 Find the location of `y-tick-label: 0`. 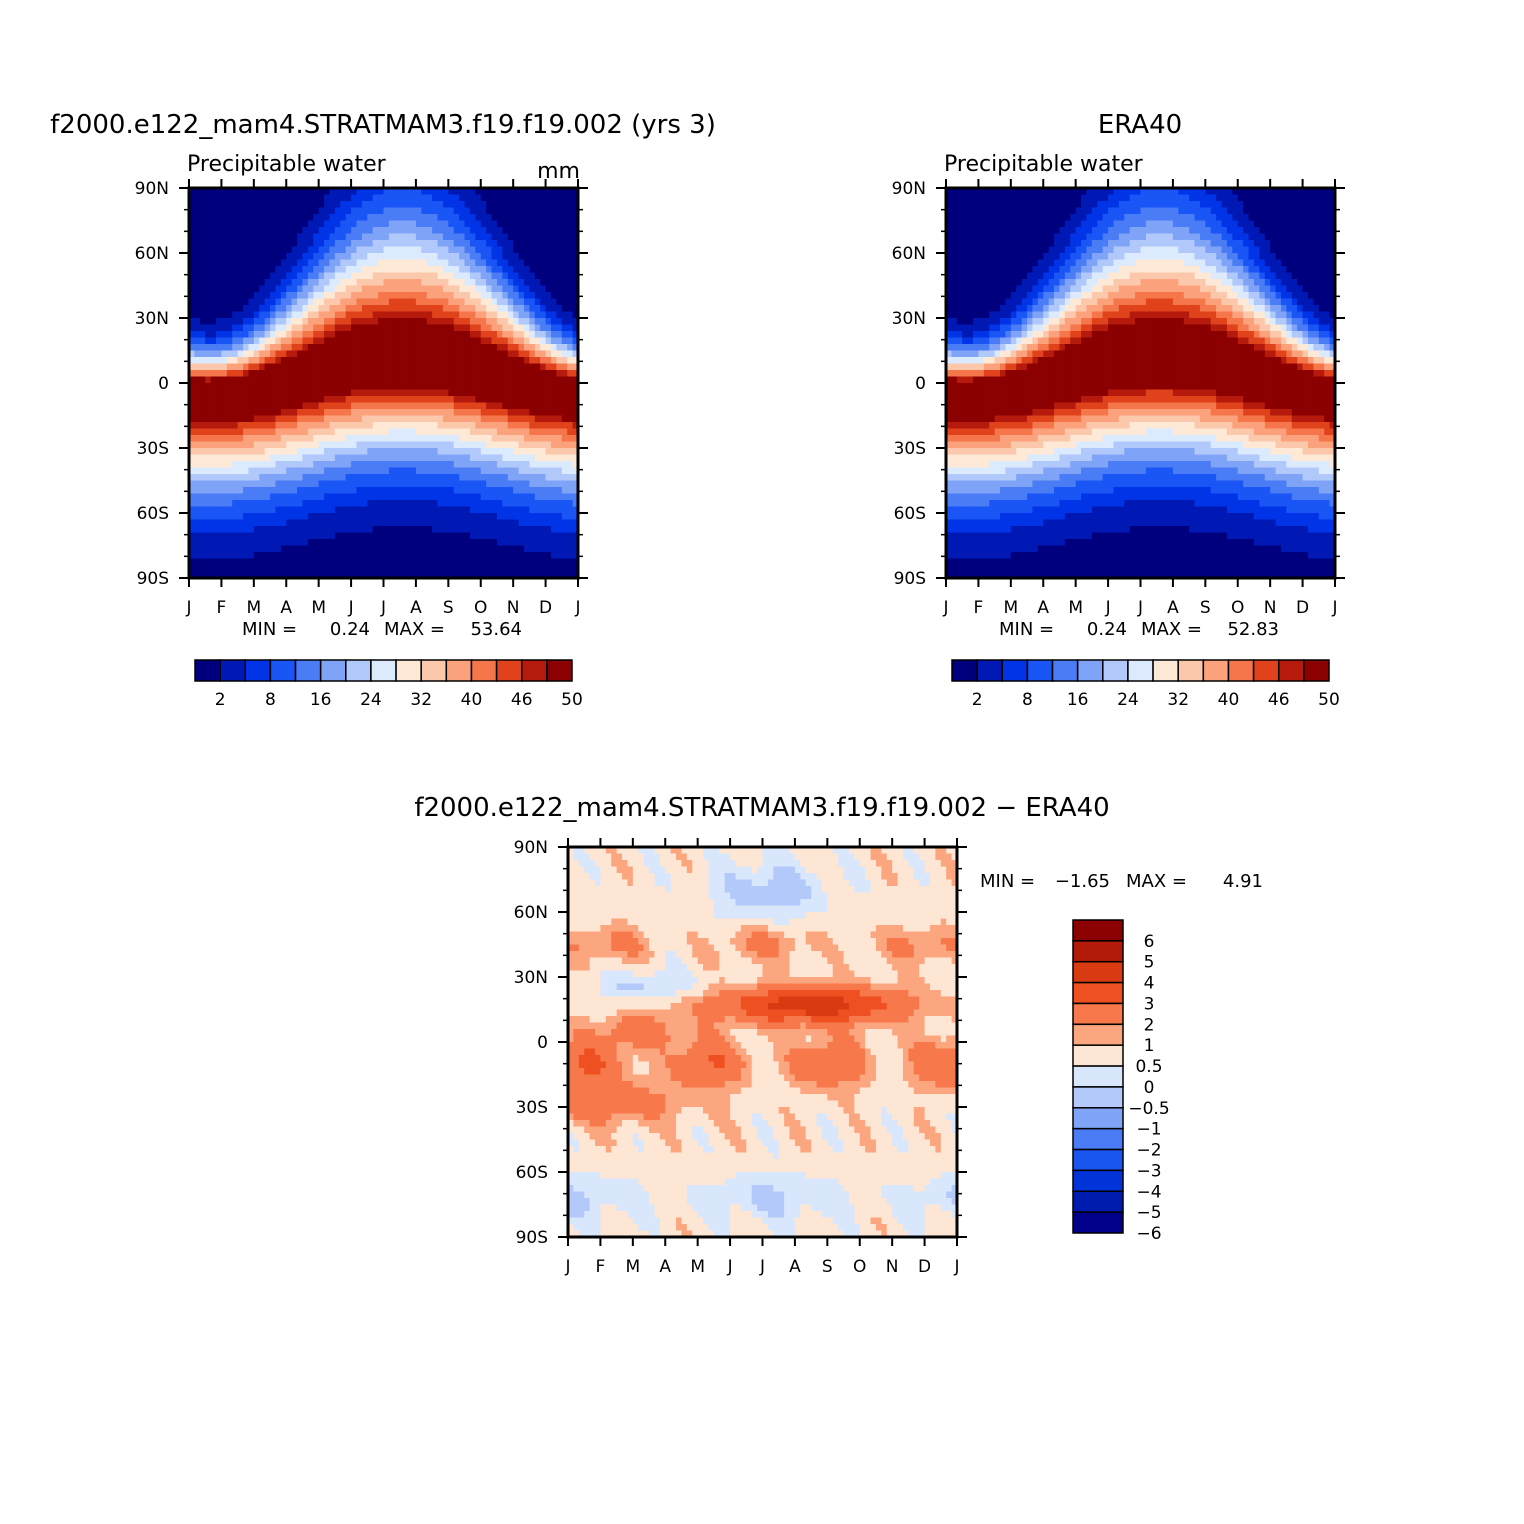

y-tick-label: 0 is located at coordinates (163, 384).